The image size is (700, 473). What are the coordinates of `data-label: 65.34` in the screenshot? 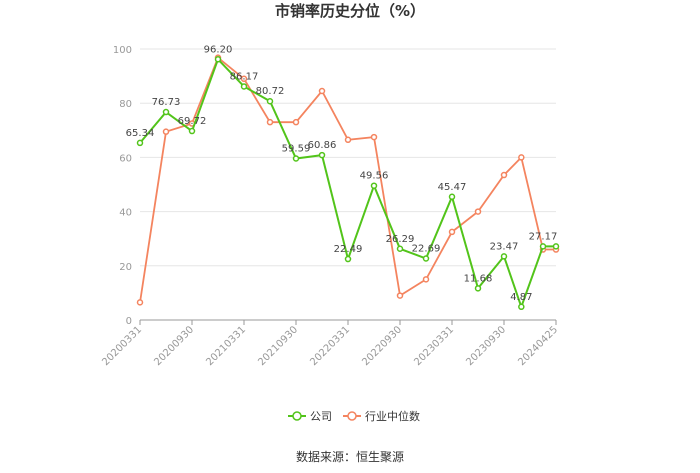 It's located at (140, 133).